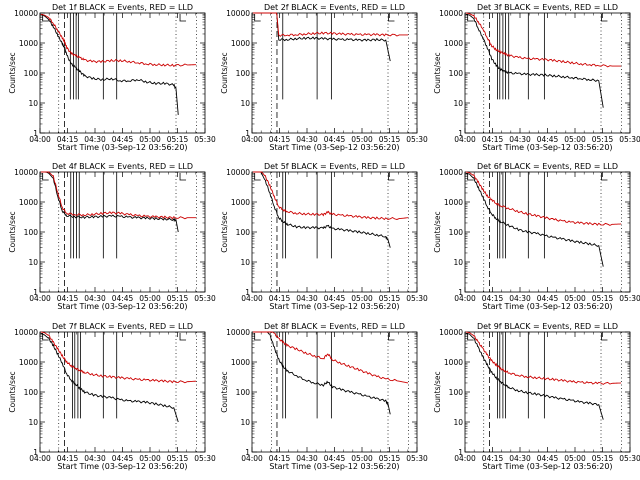  Describe the element at coordinates (547, 166) in the screenshot. I see `chart-title: Det 6f BLACK = Events, RED = LLD` at that location.